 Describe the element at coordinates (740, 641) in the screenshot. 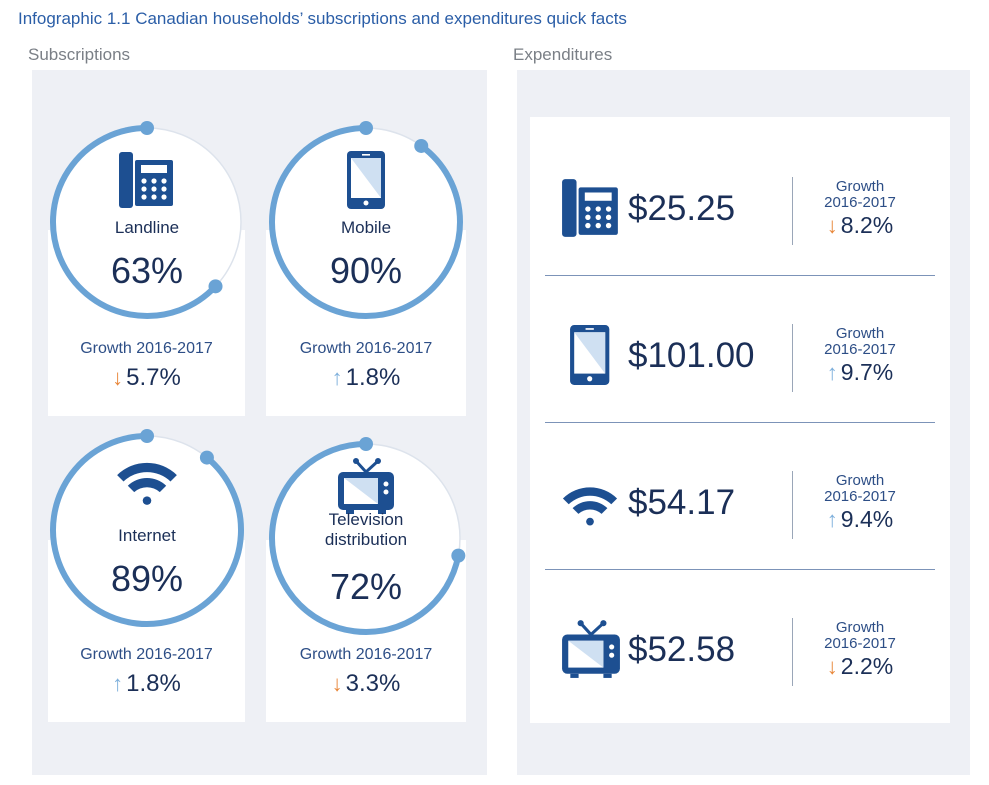

I see `expenditure-row: $52.58 Growth 2016-2017 ↓ 2.2%` at that location.